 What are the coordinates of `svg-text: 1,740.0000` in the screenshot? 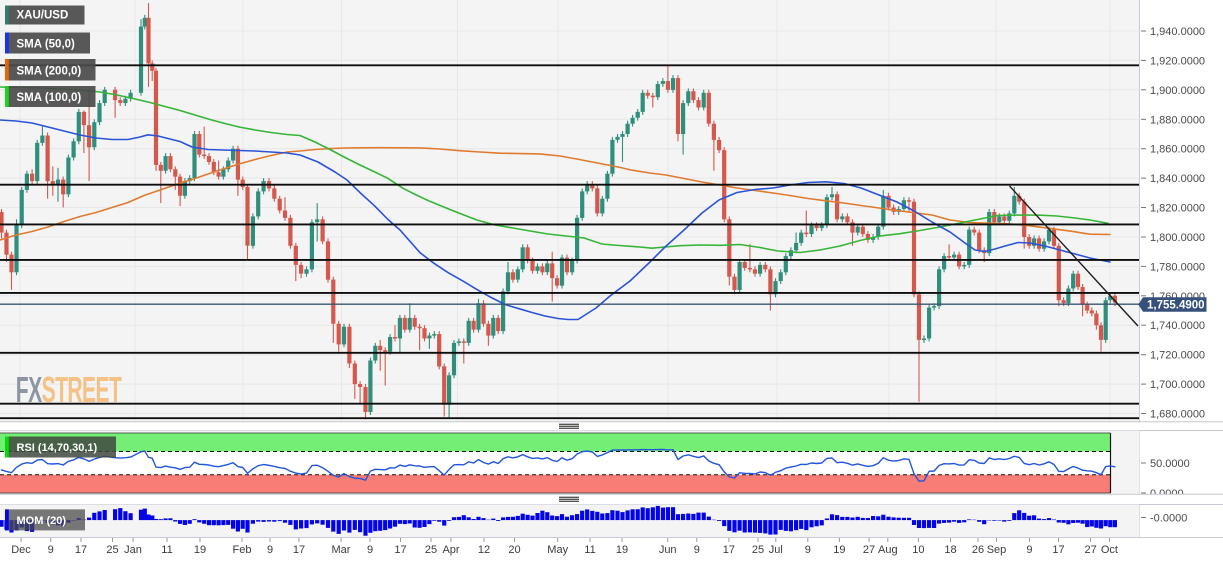 It's located at (1177, 326).